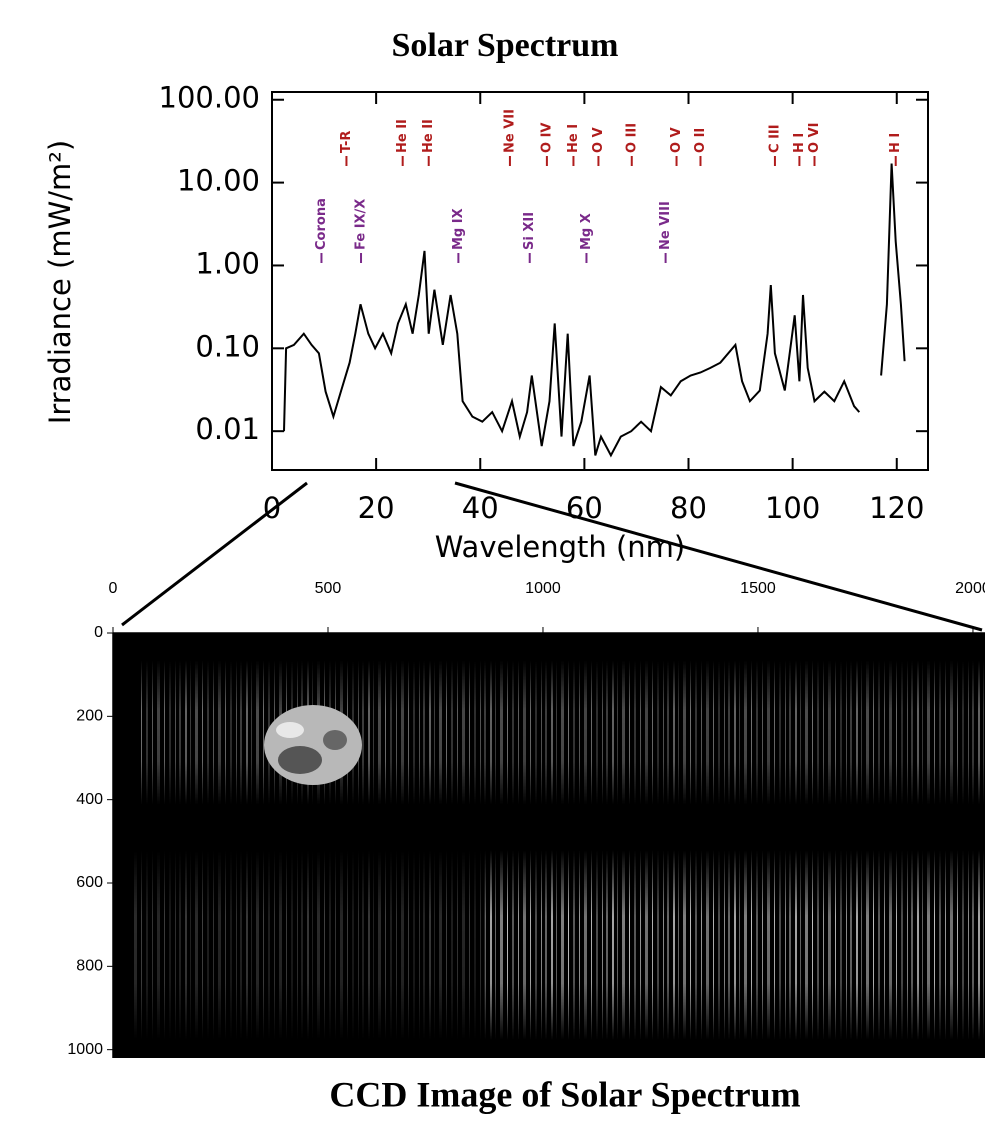 Image resolution: width=985 pixels, height=1130 pixels. What do you see at coordinates (529, 231) in the screenshot?
I see `annotation-label: Si XII` at bounding box center [529, 231].